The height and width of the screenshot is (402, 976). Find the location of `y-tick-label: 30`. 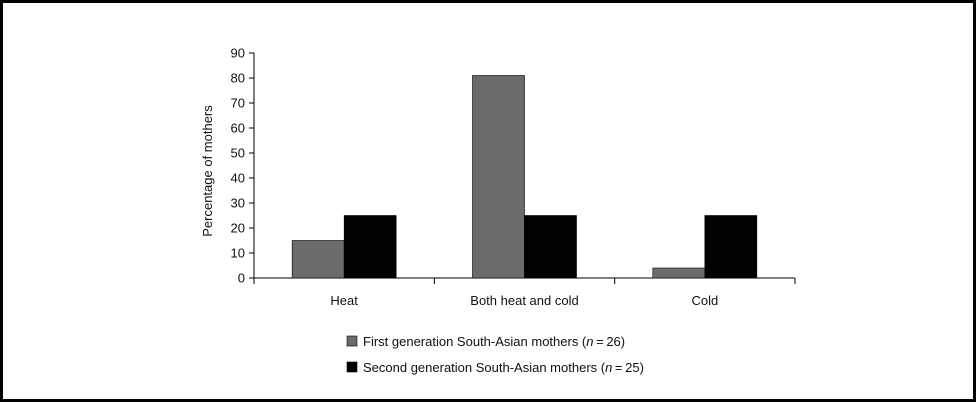

y-tick-label: 30 is located at coordinates (238, 203).